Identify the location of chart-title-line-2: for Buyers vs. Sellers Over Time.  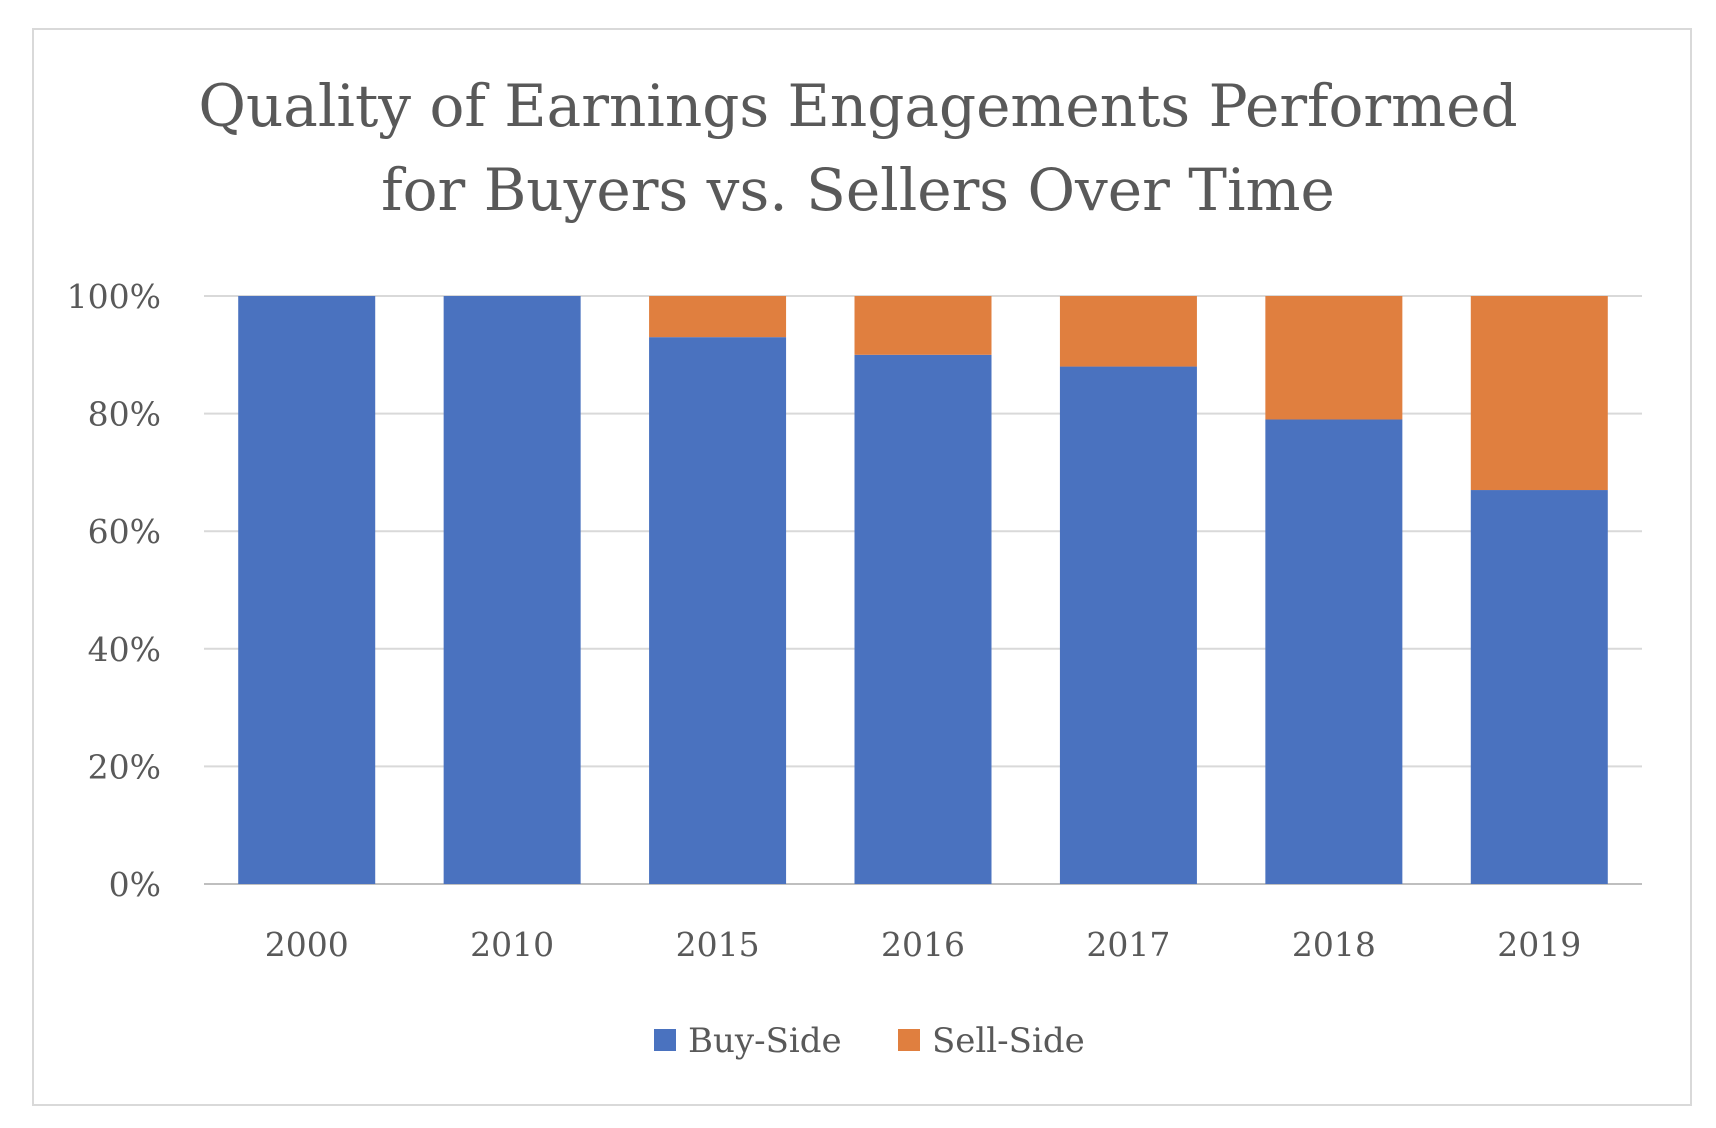
(858, 190).